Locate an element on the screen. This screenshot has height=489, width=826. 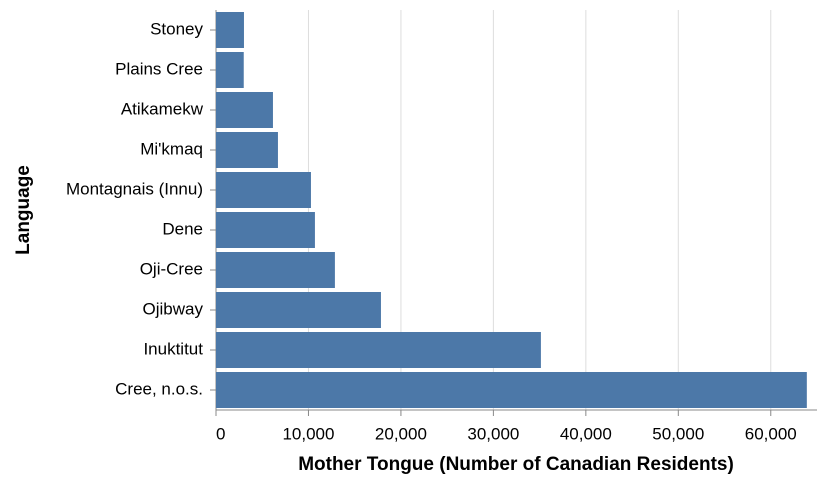
y-tick-label: Cree, n.o.s. is located at coordinates (159, 388).